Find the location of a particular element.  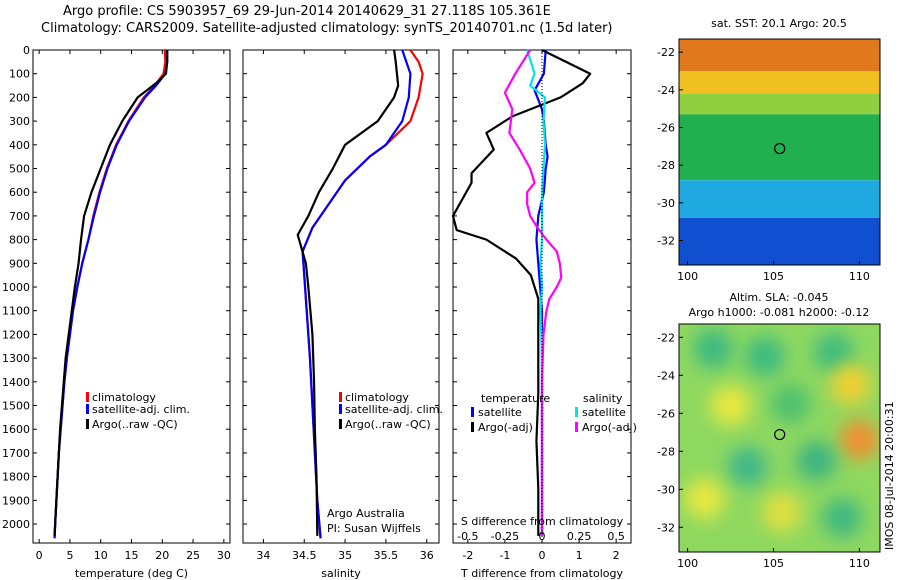

sla_map-field is located at coordinates (779, 438).